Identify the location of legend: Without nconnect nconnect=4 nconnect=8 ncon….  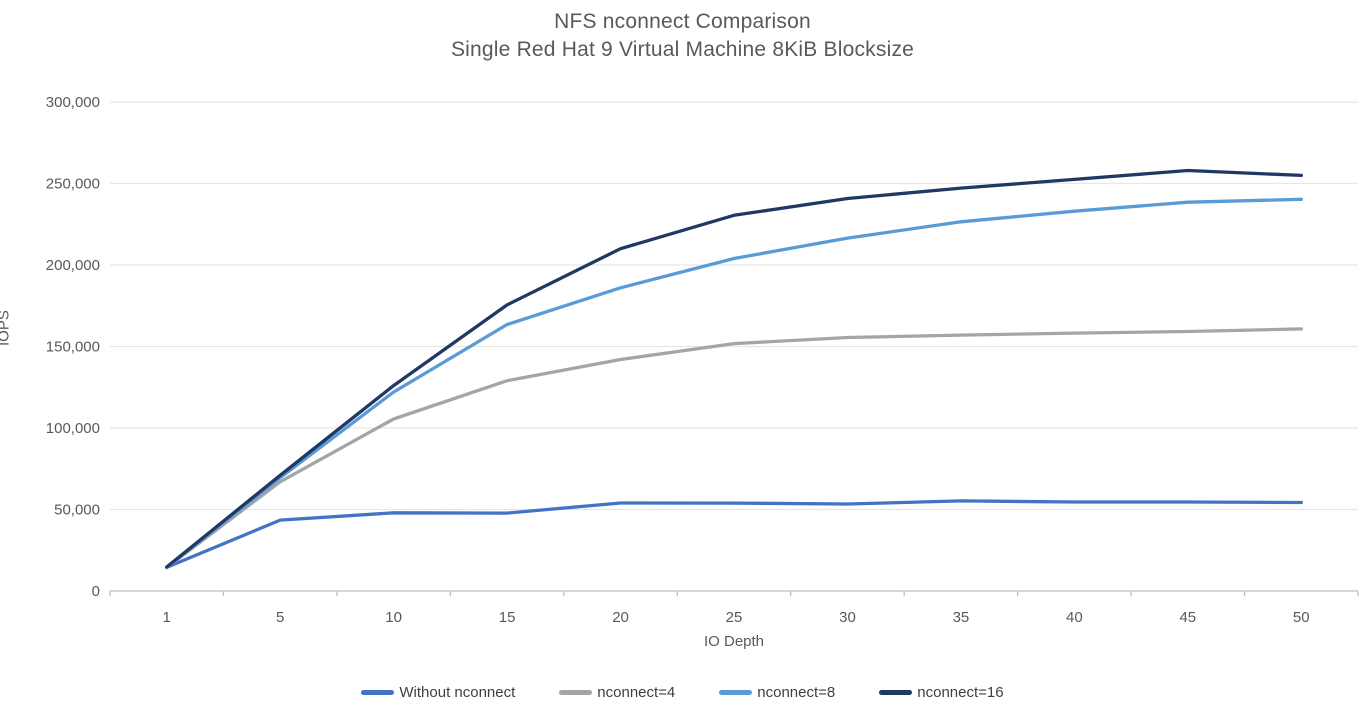
(682, 692).